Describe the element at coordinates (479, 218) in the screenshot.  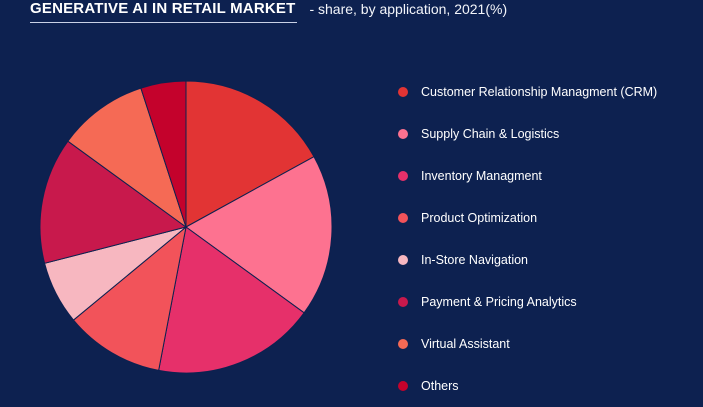
I see `legend-label: Product Optimization` at that location.